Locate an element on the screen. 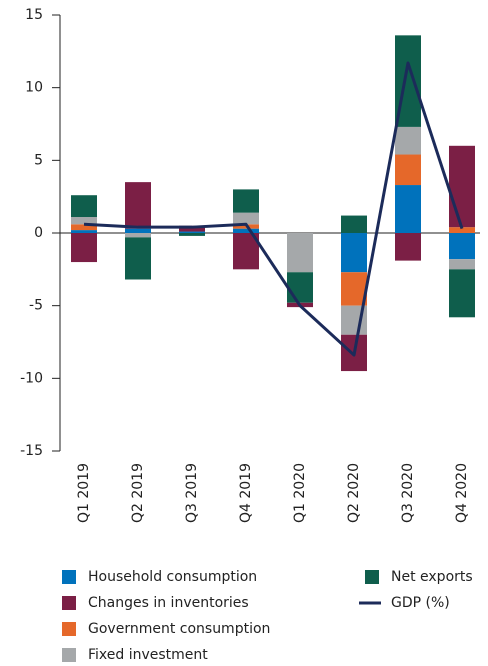  legend-label: Government consumption is located at coordinates (179, 629).